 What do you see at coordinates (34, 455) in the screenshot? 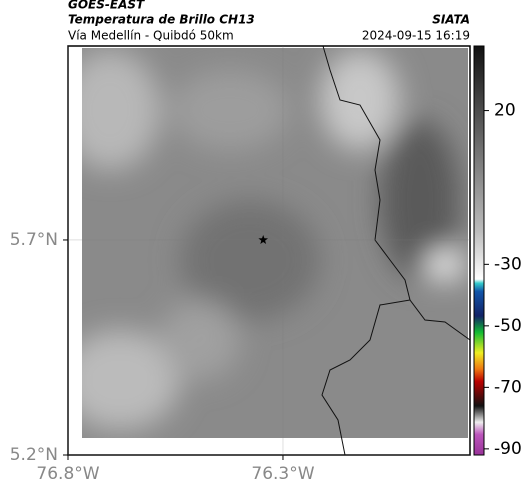
I see `y-tick-label: 5.2°N` at bounding box center [34, 455].